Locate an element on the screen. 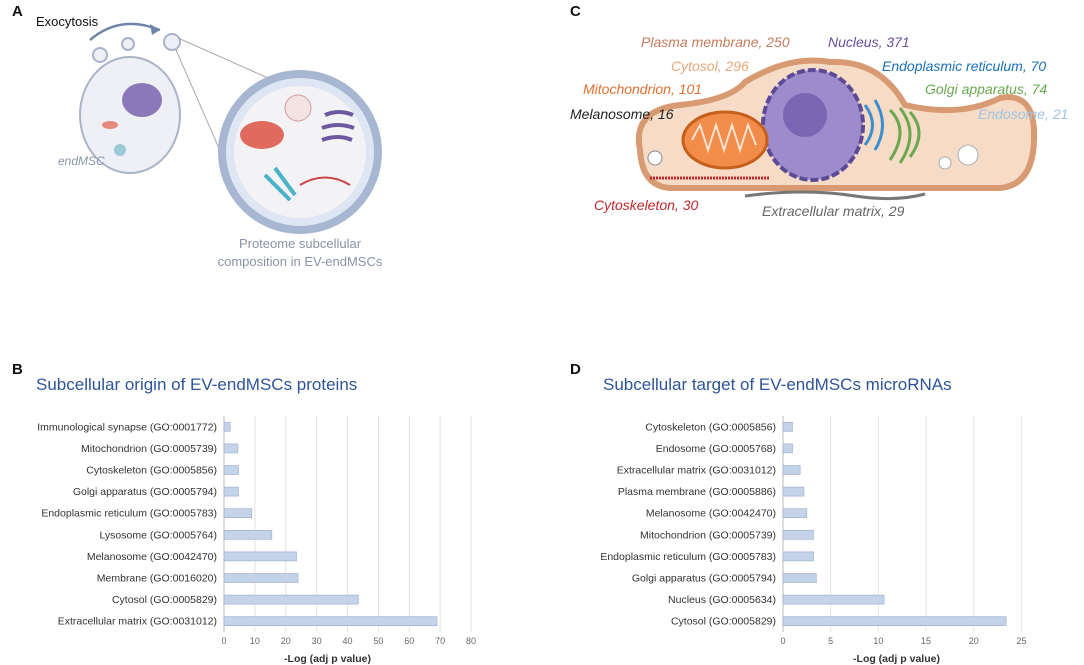 This screenshot has width=1084, height=665. x-tick-label: 15 is located at coordinates (926, 641).